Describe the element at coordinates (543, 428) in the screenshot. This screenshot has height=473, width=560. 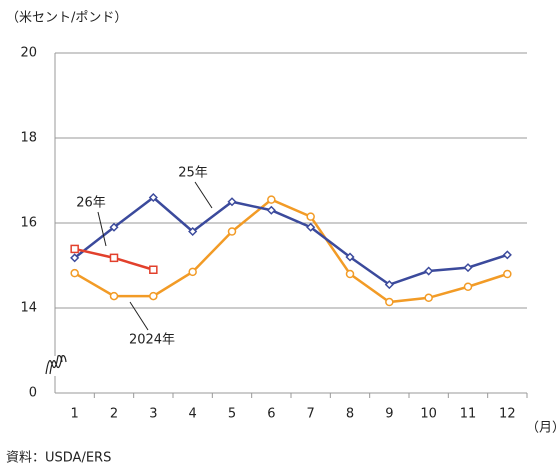
I see `x-unit-label: （月）` at that location.